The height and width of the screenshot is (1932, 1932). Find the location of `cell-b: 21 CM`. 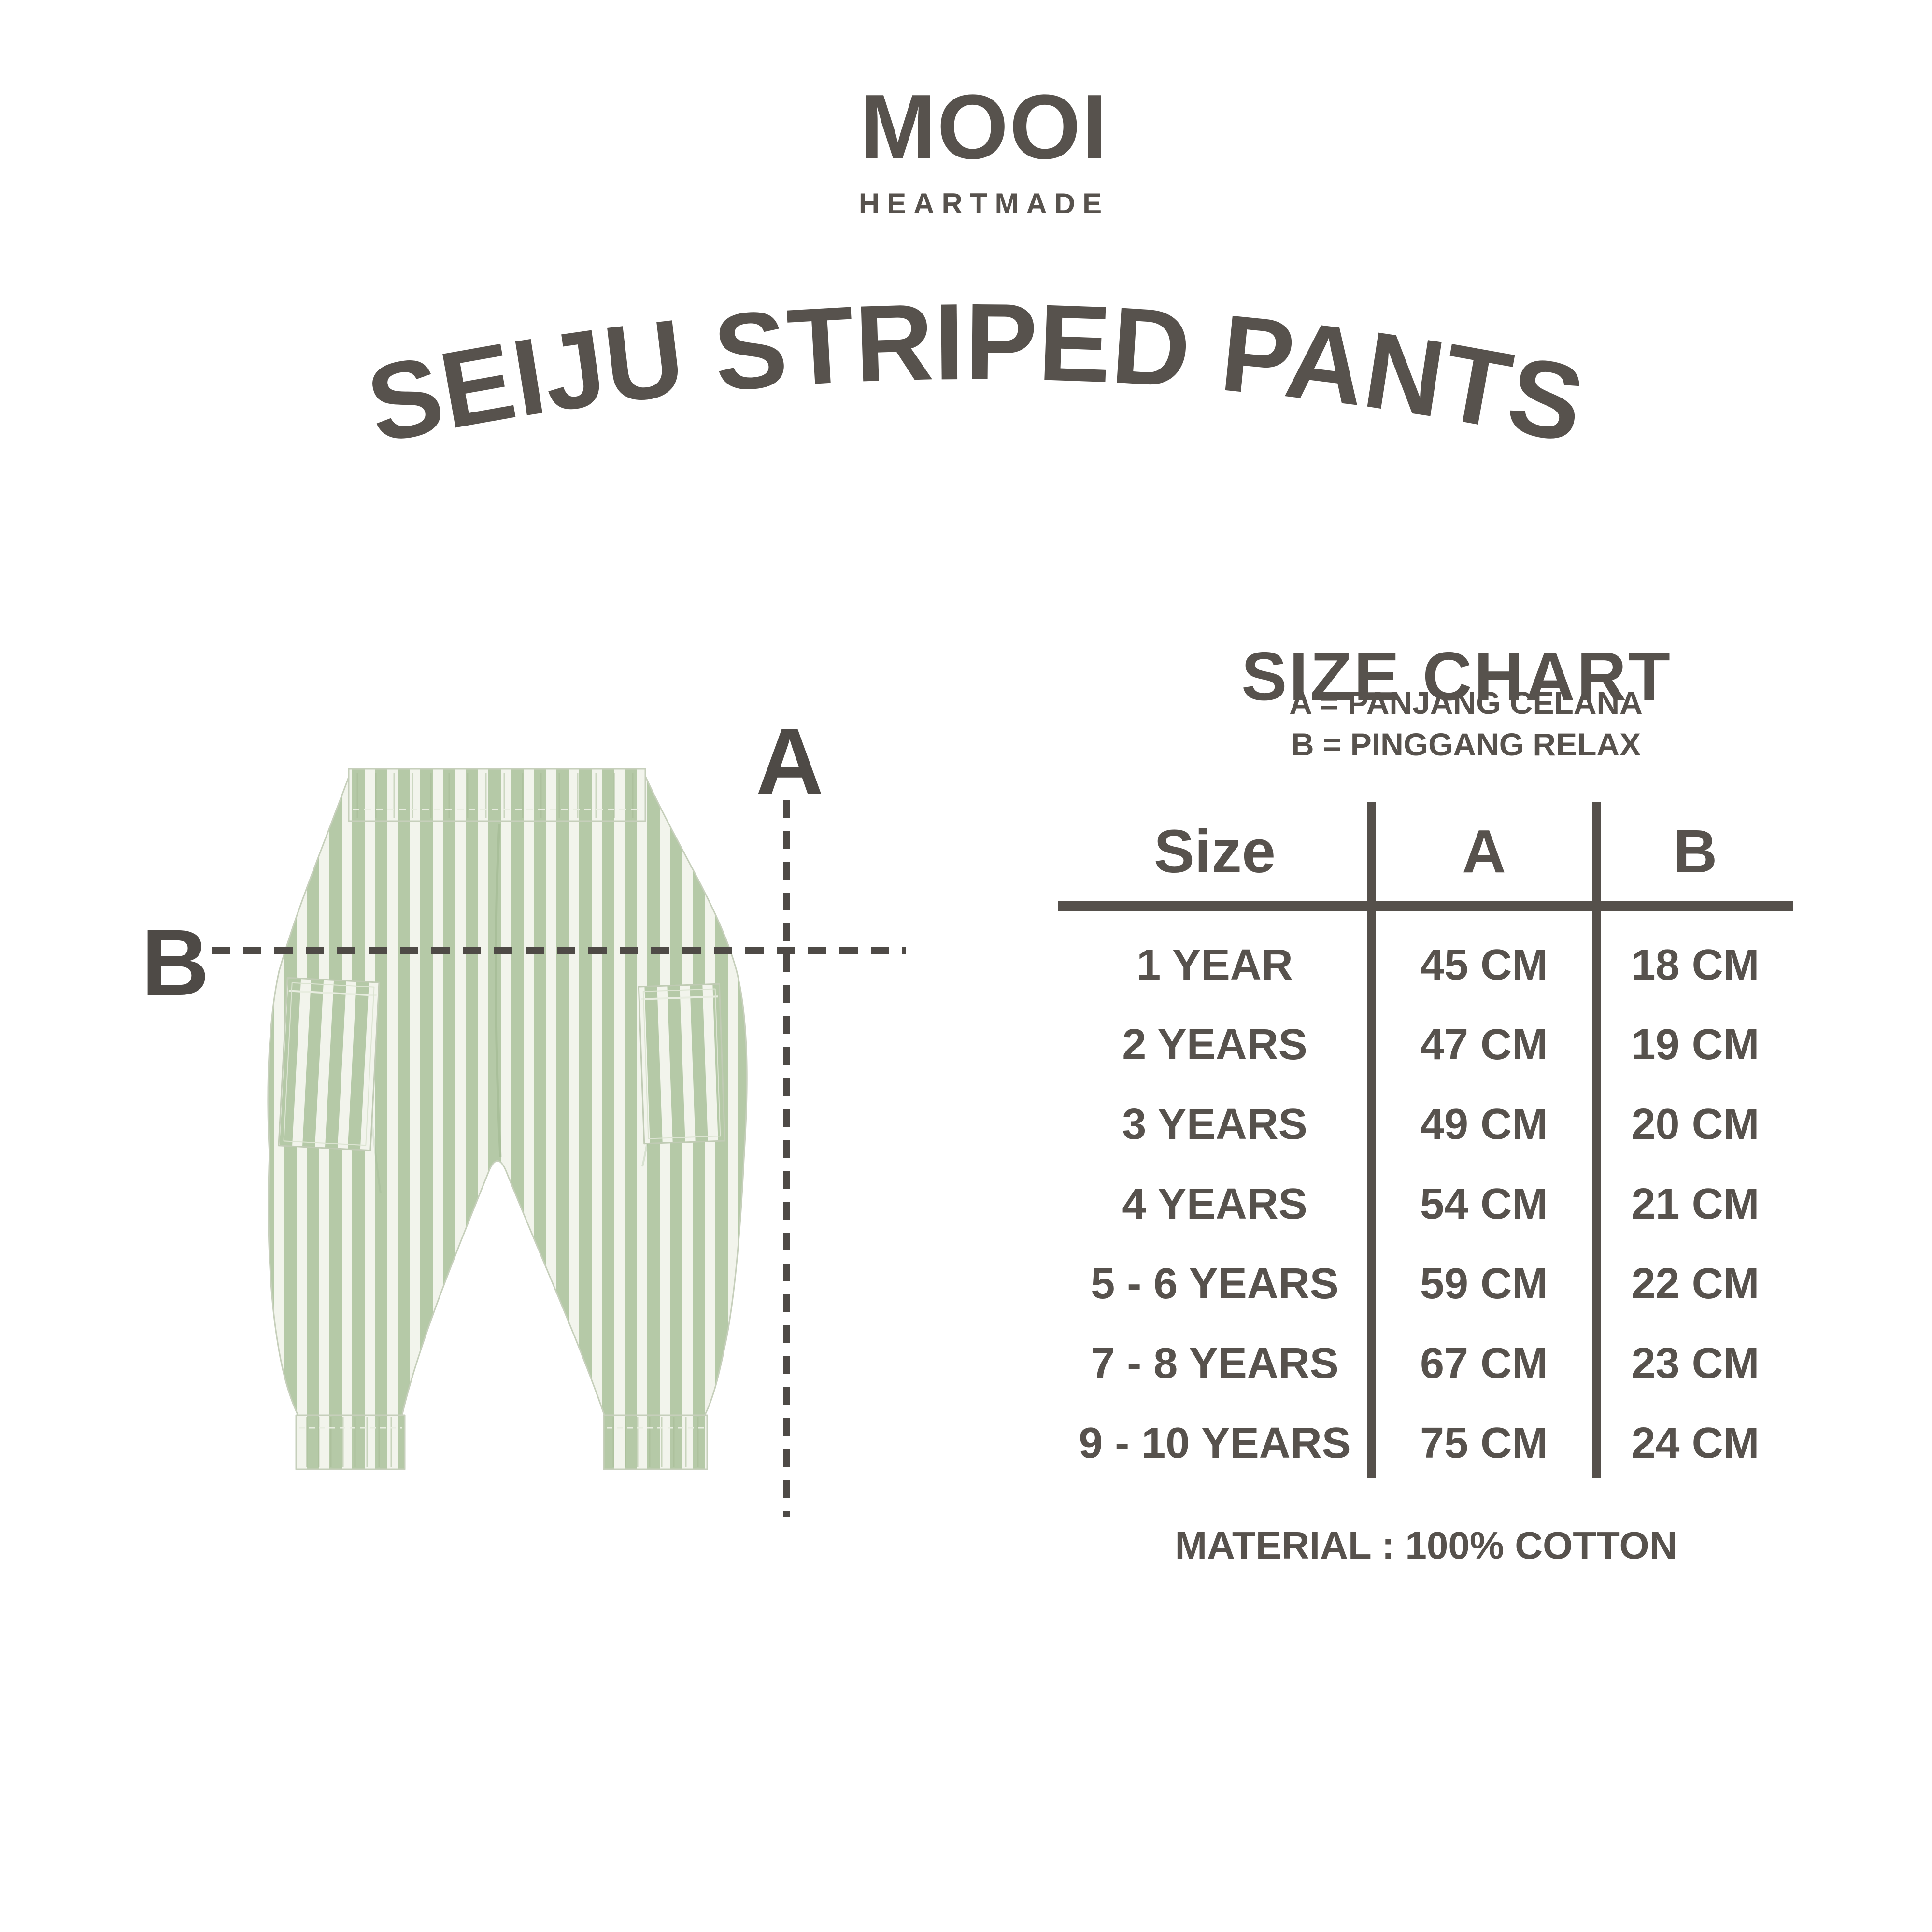

cell-b: 21 CM is located at coordinates (1695, 1203).